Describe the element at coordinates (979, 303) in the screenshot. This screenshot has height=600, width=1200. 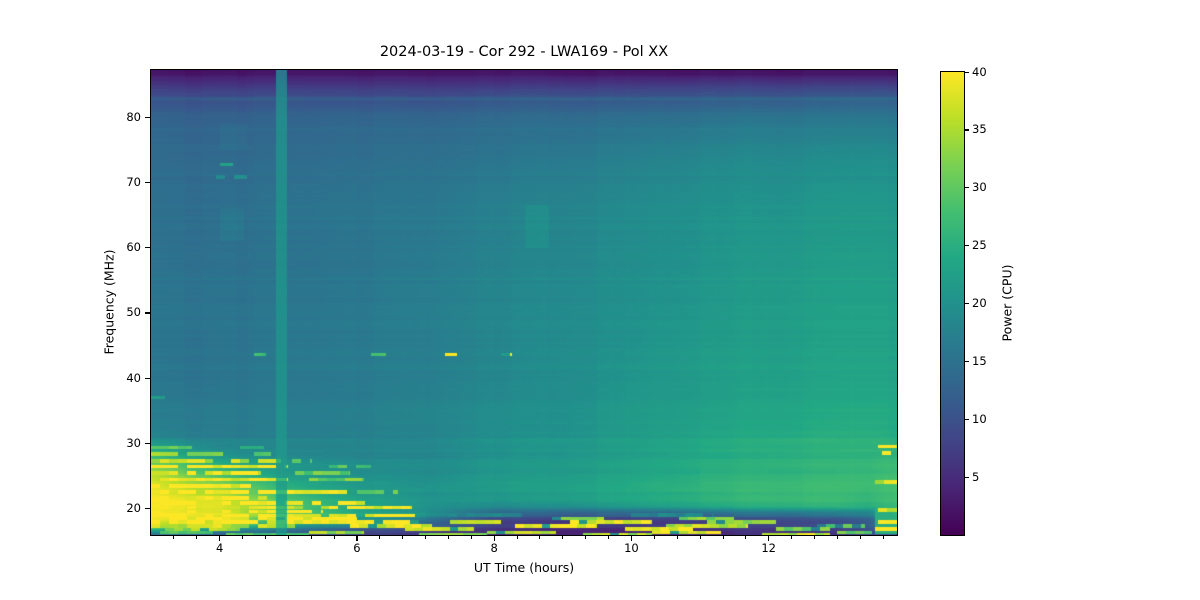
I see `colorbar-tick-label: 20` at that location.